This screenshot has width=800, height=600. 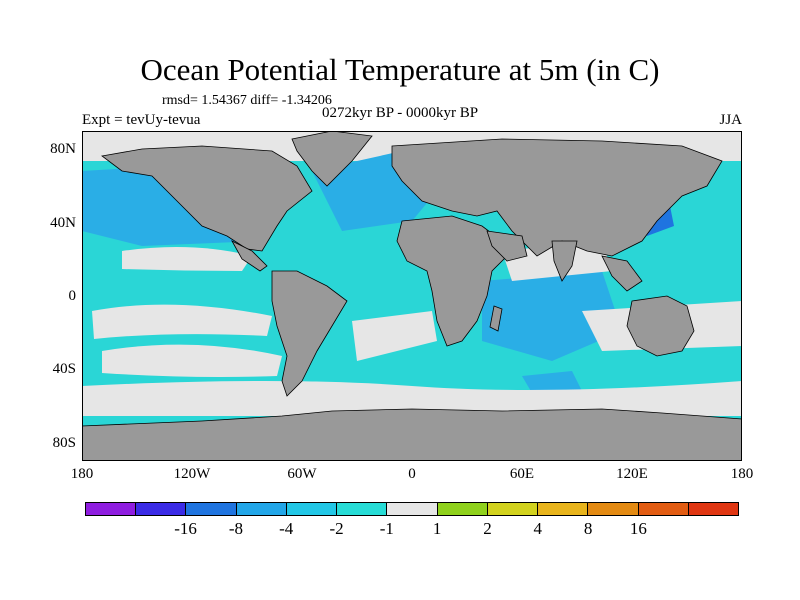 What do you see at coordinates (412, 474) in the screenshot?
I see `lon-label-0: 0` at bounding box center [412, 474].